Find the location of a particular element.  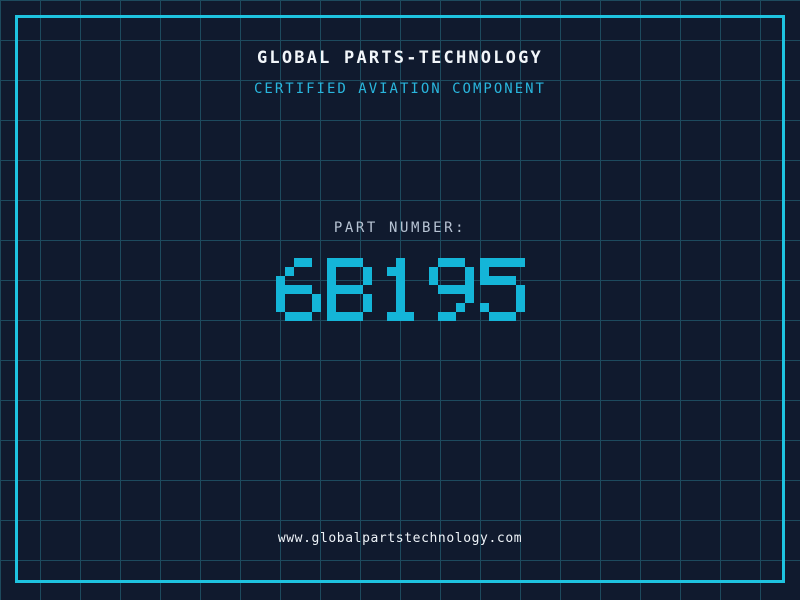

company-name: GLOBAL PARTS-TECHNOLOGY is located at coordinates (399, 58).